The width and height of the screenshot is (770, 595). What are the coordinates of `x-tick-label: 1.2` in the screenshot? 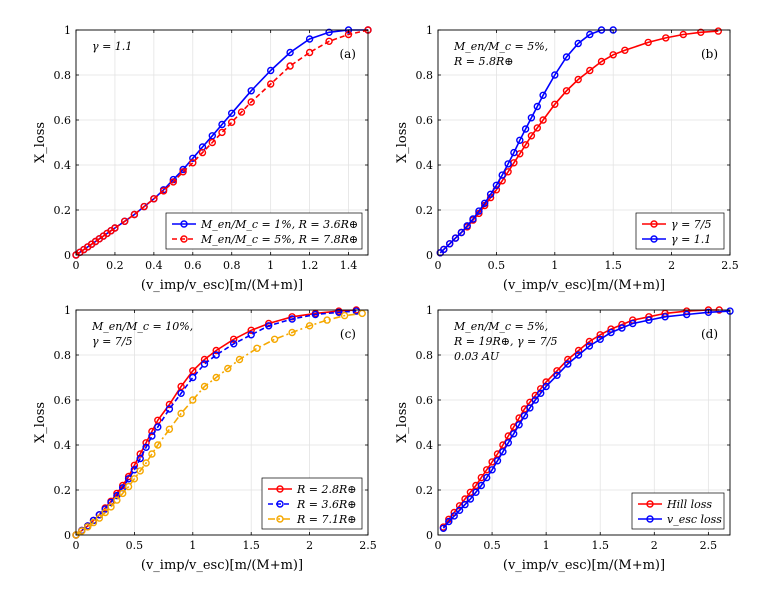 It's located at (310, 265).